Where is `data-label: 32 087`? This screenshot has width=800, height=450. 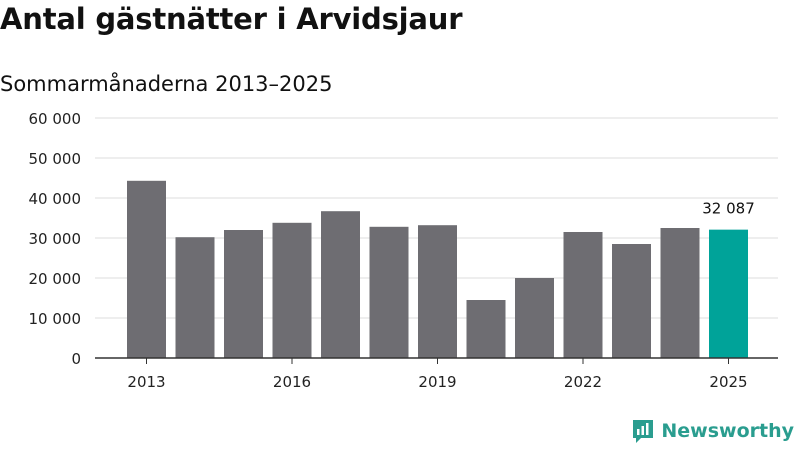 data-label: 32 087 is located at coordinates (728, 209).